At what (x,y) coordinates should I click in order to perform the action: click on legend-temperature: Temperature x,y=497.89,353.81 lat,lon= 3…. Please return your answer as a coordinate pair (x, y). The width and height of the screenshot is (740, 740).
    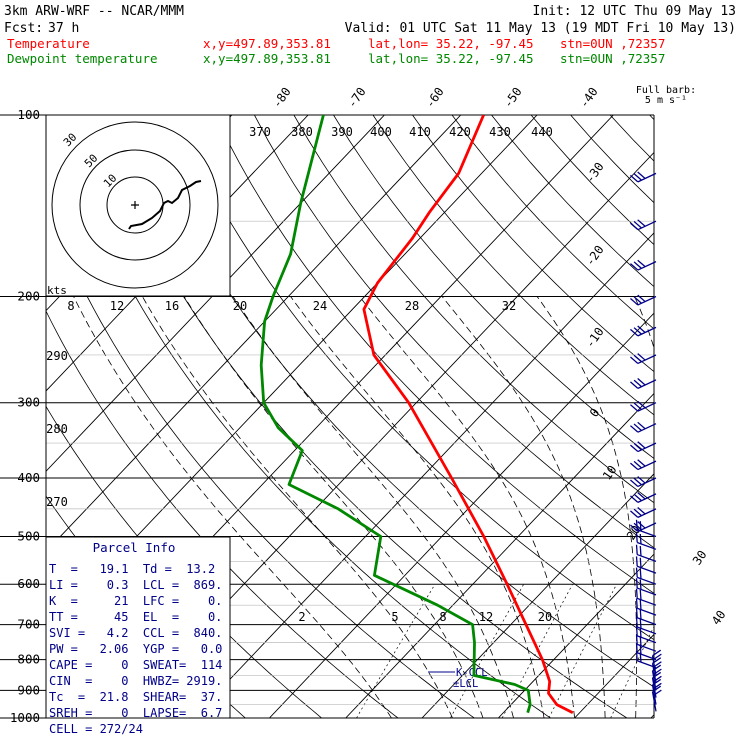
    Looking at the image, I should click on (336, 43).